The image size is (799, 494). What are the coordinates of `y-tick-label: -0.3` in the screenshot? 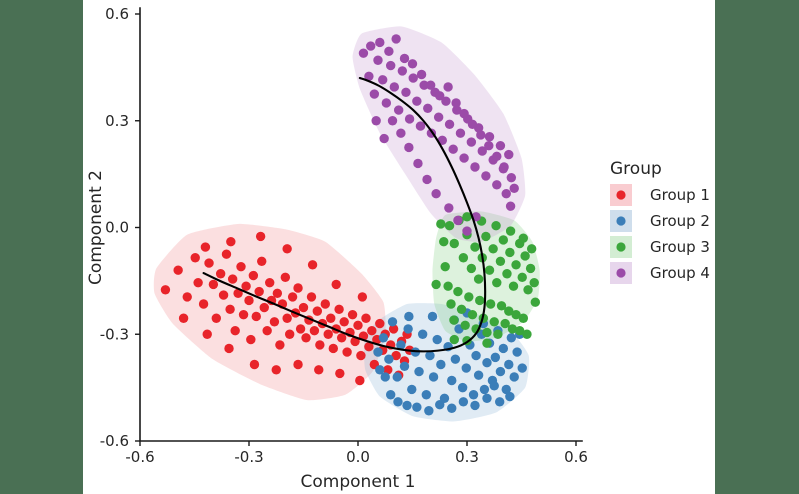 It's located at (114, 334).